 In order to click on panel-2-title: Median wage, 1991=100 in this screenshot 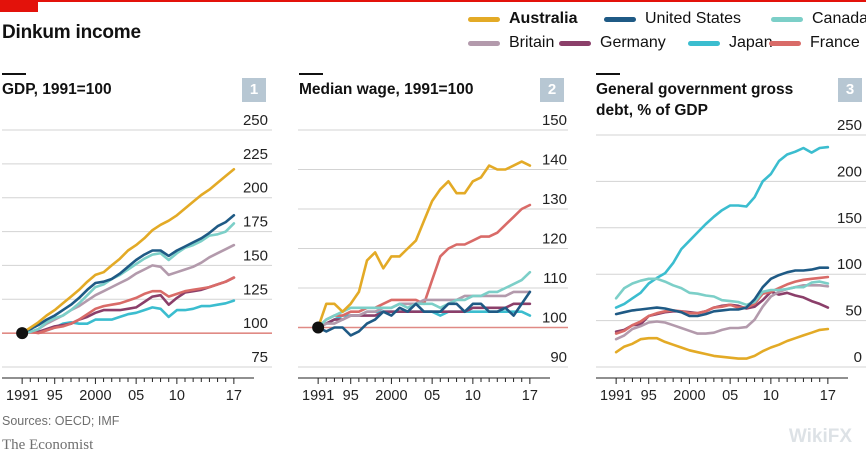, I will do `click(386, 89)`.